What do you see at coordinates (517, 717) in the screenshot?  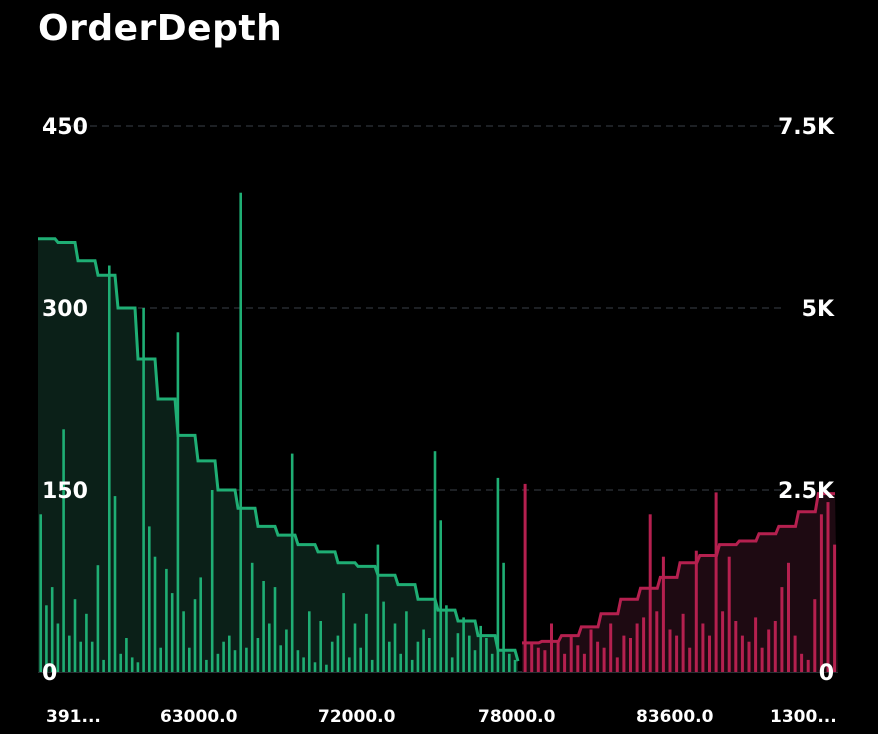 I see `x-axis-tick-label: 78000.0` at bounding box center [517, 717].